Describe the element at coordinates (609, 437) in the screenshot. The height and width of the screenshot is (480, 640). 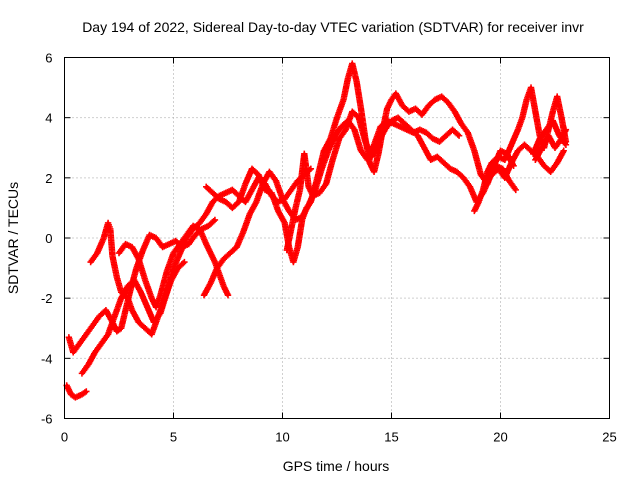
I see `x-tick-label: 25` at that location.